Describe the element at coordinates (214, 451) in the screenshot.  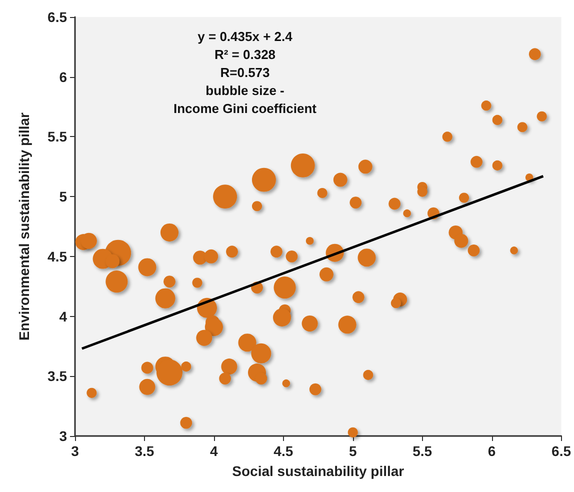
I see `x-tick-label: 4` at that location.